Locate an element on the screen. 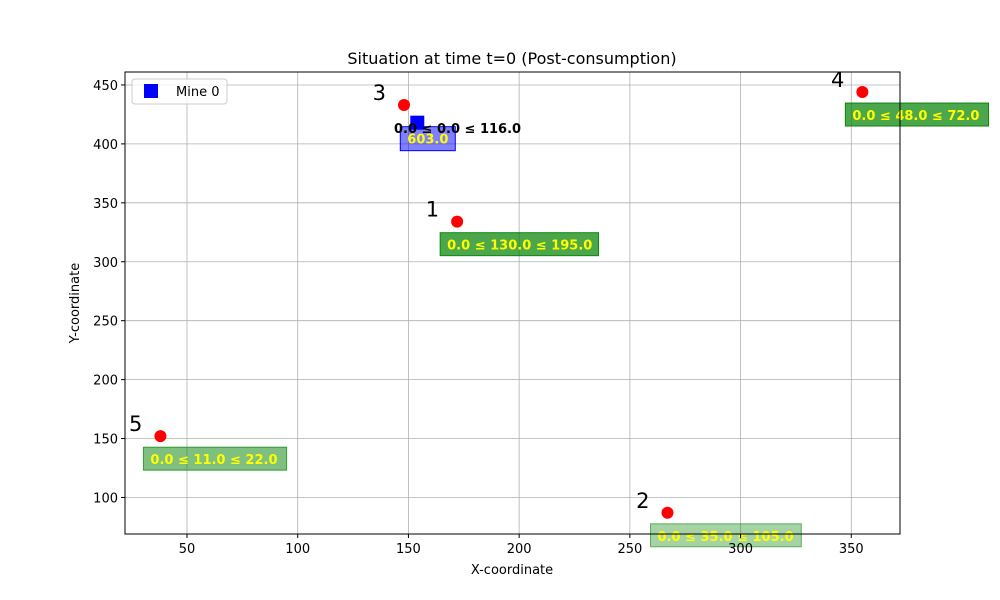 This screenshot has height=600, width=1000. point-label-2: 2 is located at coordinates (642, 501).